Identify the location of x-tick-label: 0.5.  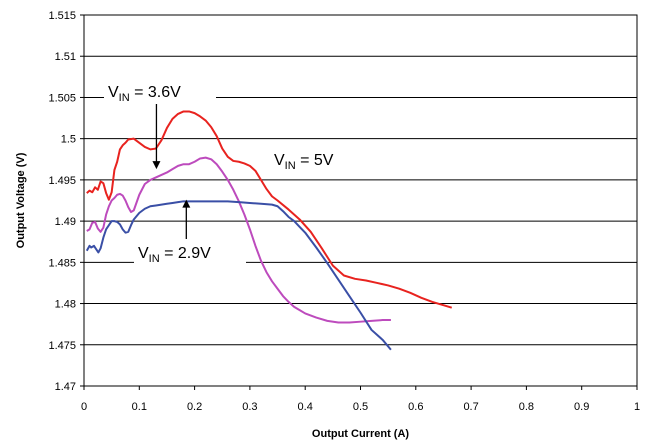
(360, 407).